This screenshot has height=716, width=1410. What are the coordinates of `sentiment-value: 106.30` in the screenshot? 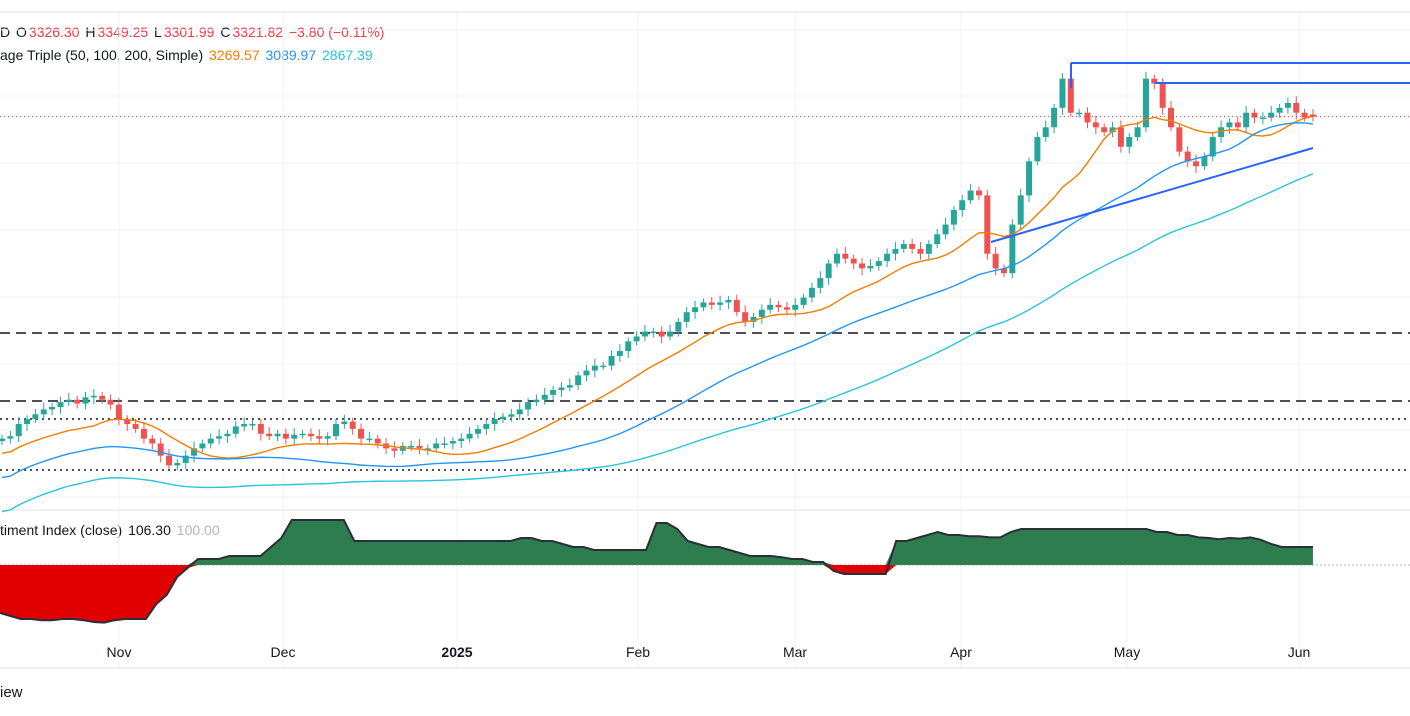 It's located at (149, 530).